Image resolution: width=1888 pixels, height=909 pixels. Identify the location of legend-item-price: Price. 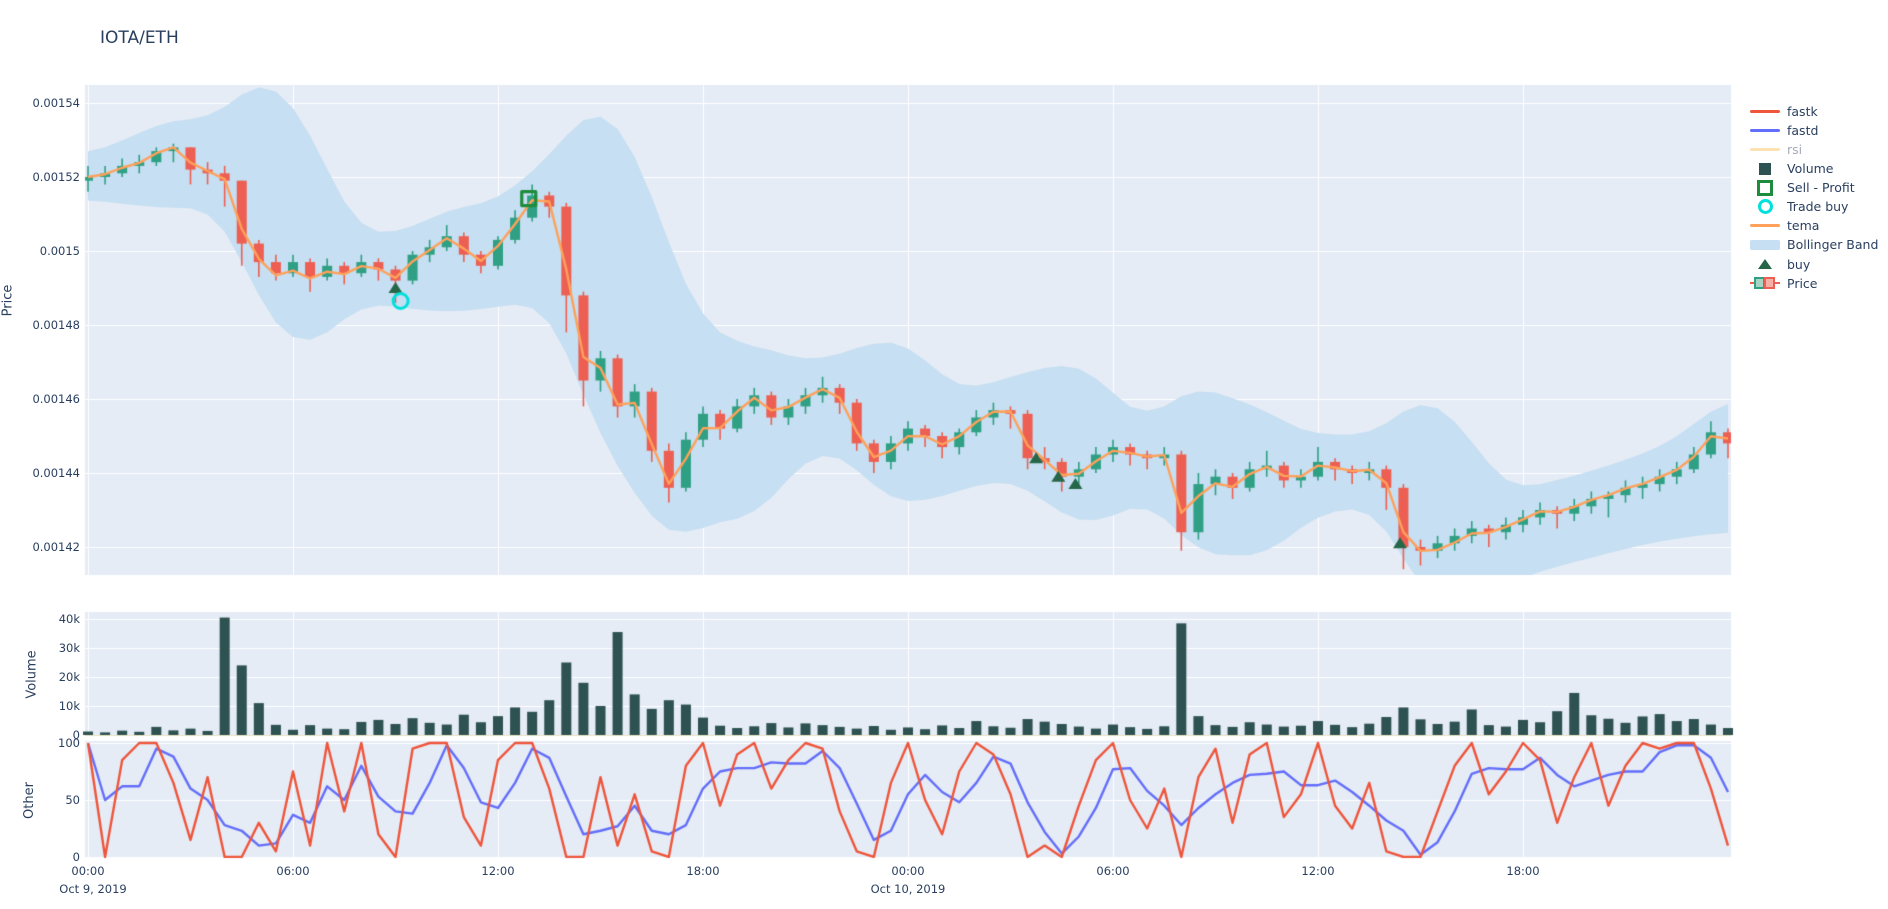
(1813, 283).